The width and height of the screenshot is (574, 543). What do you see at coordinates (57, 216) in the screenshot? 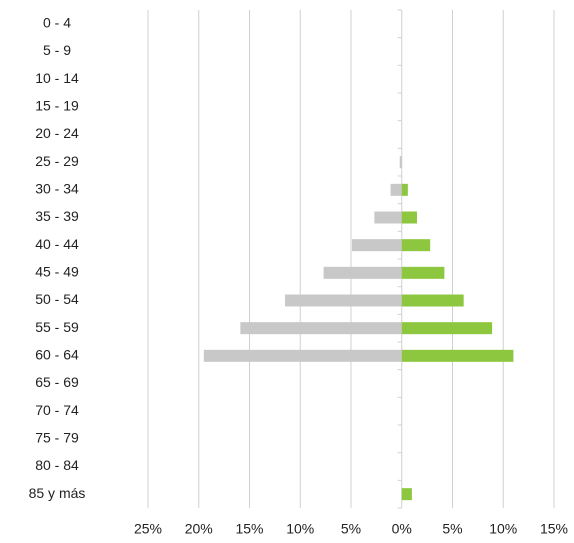
I see `y-tick-label: 35 - 39` at bounding box center [57, 216].